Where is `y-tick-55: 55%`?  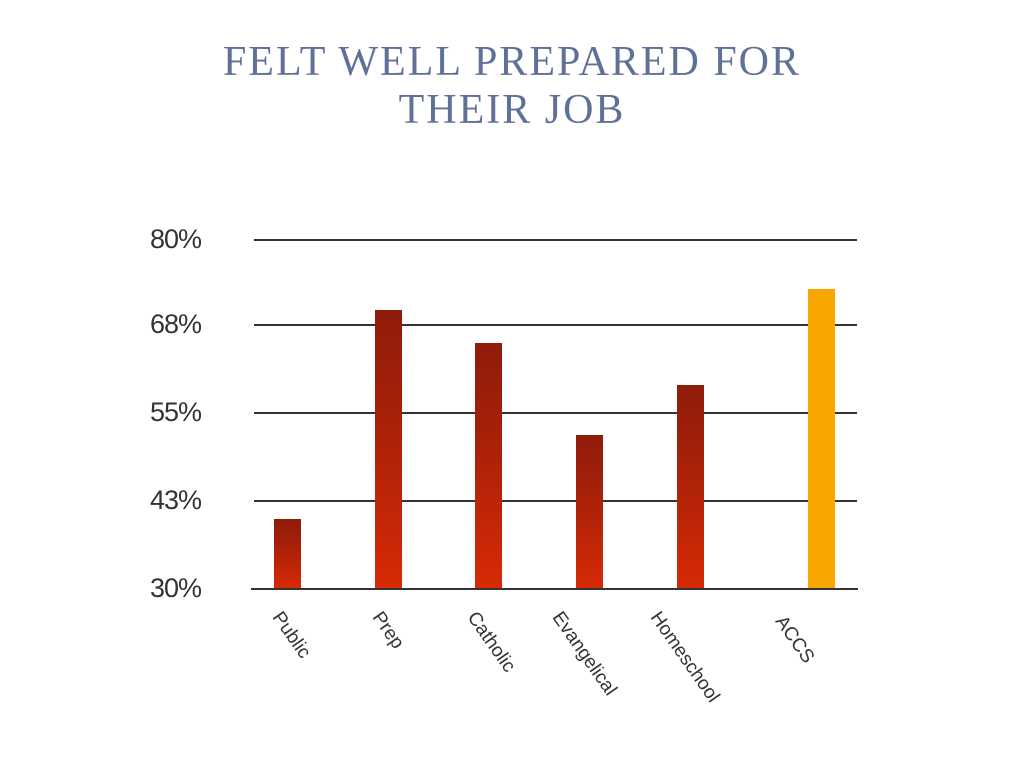 y-tick-55: 55% is located at coordinates (176, 412).